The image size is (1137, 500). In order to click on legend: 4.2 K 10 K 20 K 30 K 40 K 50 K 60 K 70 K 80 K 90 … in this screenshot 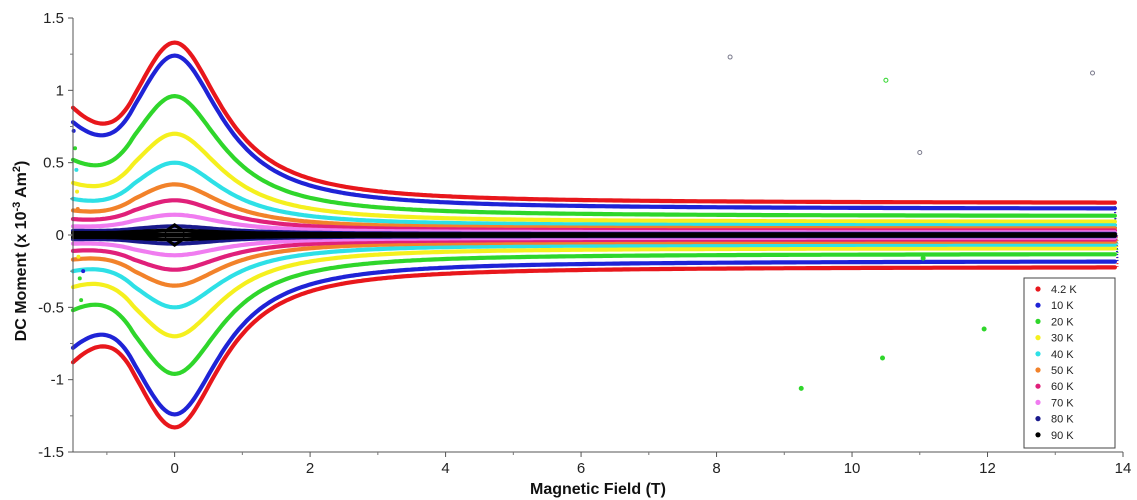, I will do `click(1069, 363)`.